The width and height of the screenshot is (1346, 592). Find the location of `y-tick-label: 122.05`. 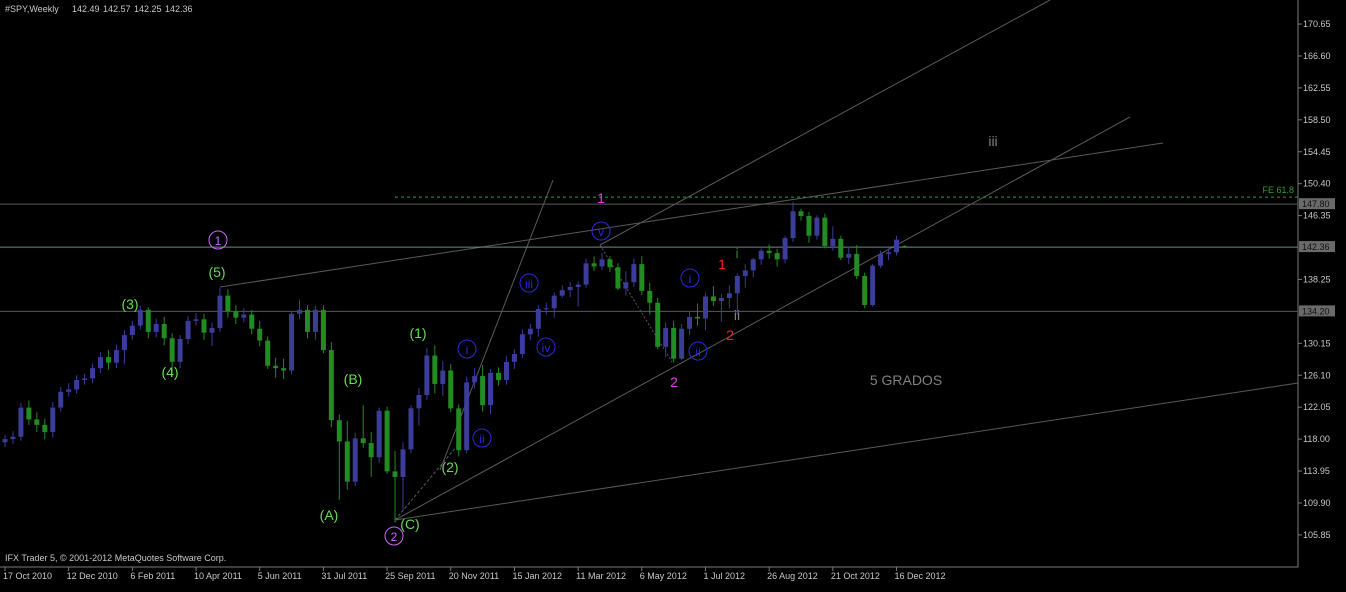

y-tick-label: 122.05 is located at coordinates (1317, 407).